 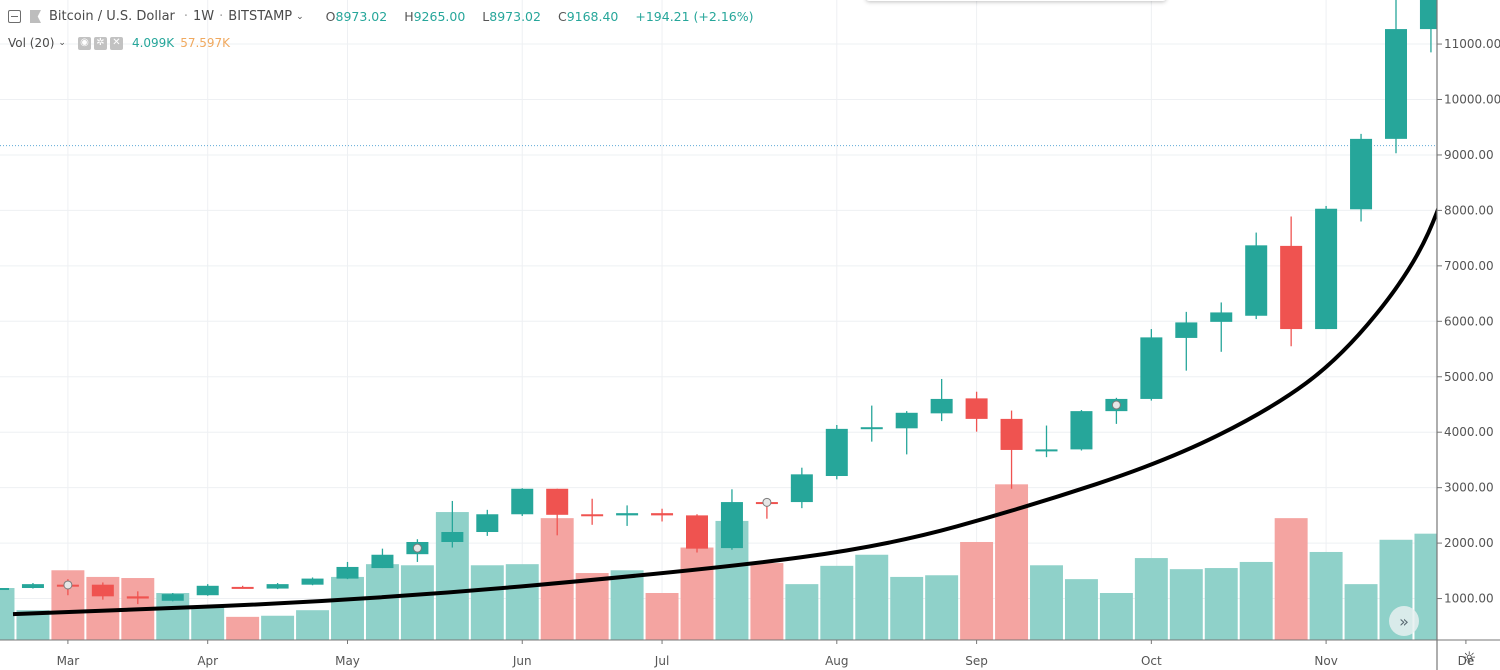 What do you see at coordinates (1469, 599) in the screenshot?
I see `price-tick-label: 1000.00` at bounding box center [1469, 599].